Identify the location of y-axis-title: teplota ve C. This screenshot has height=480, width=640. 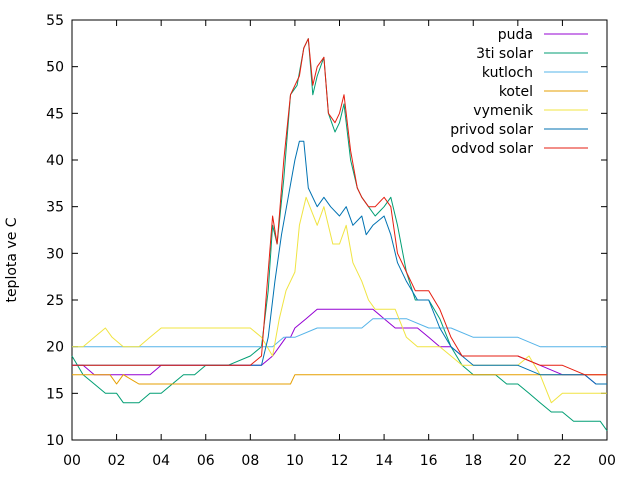
(12, 259).